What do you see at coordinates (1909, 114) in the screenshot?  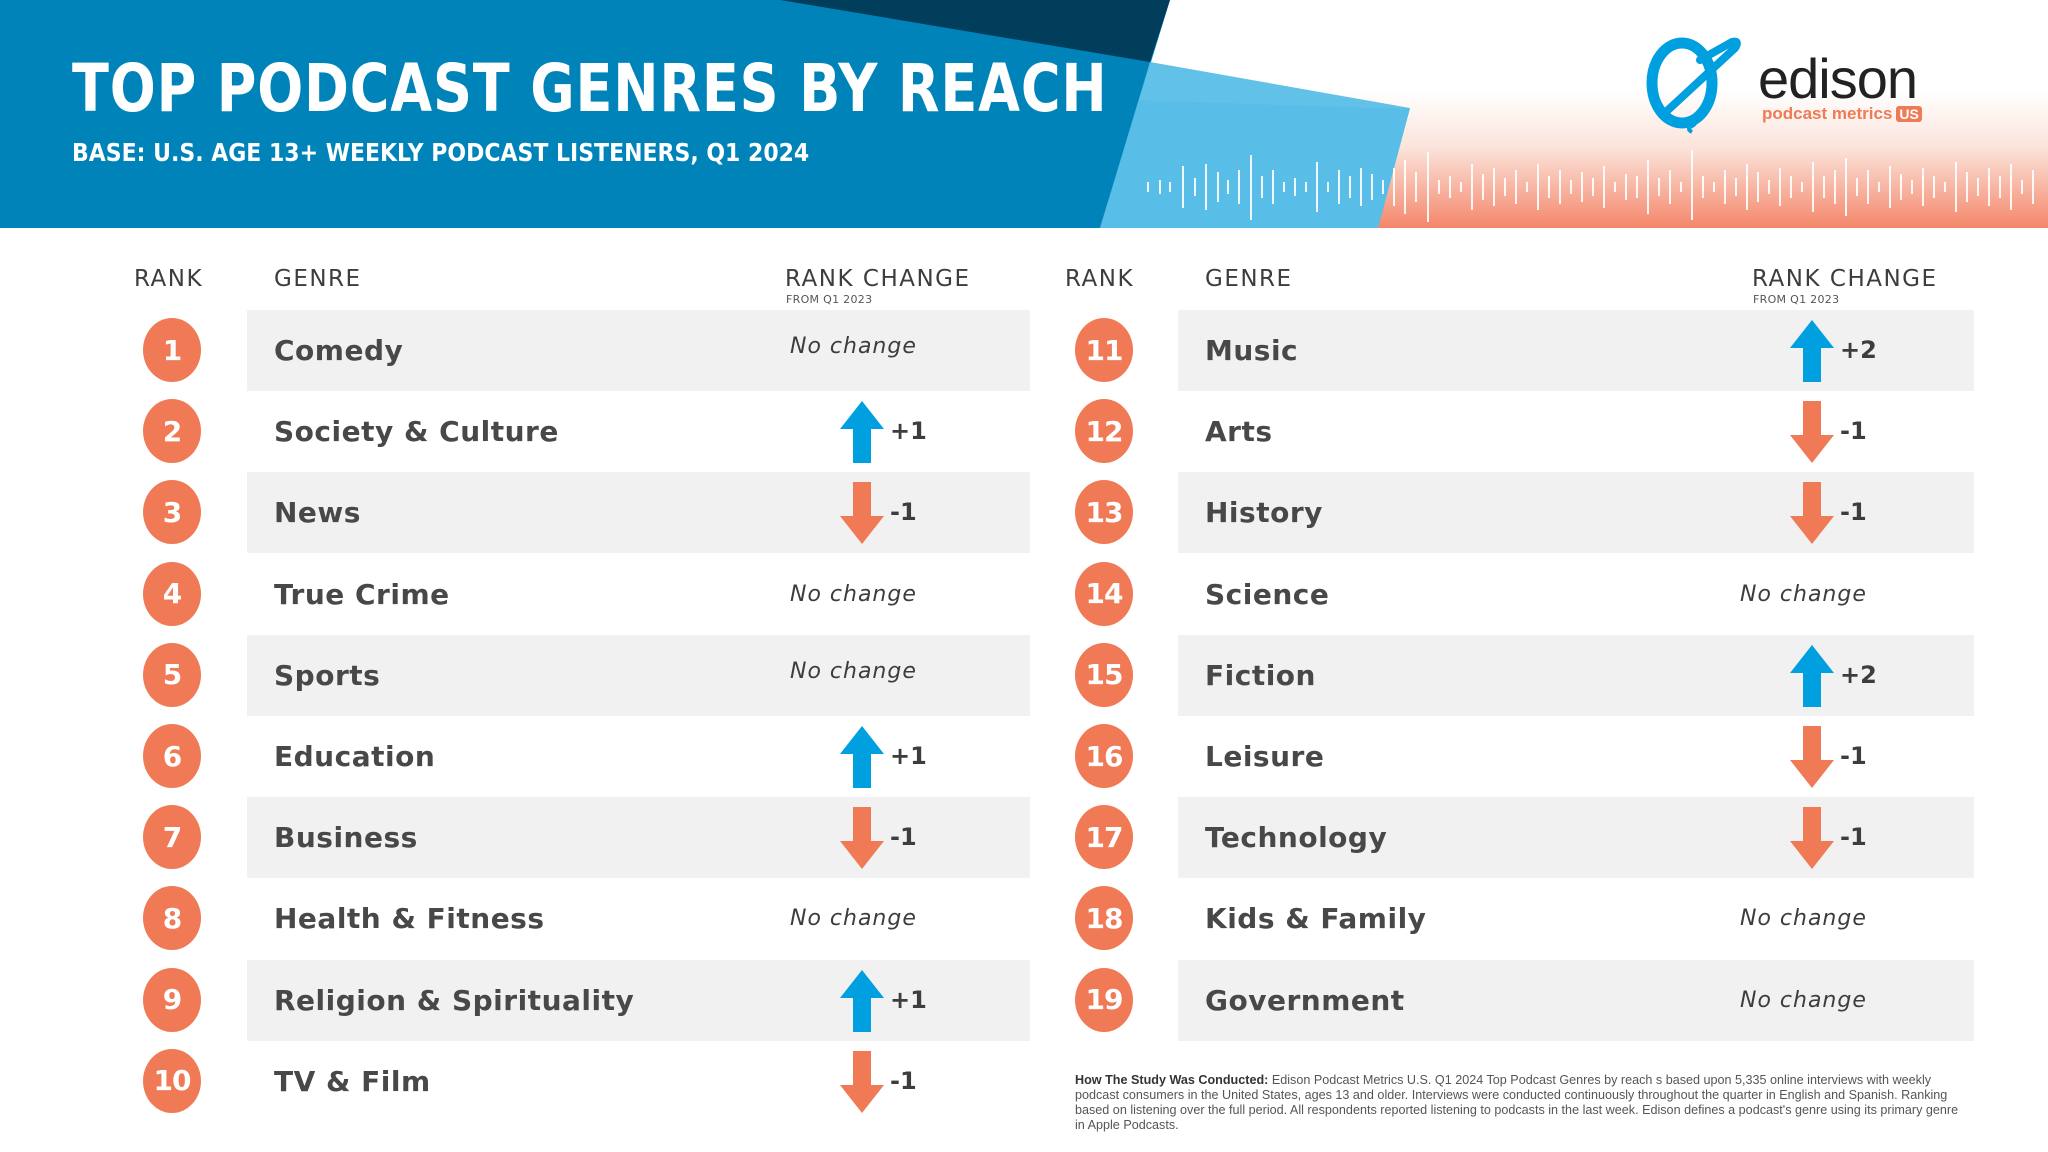 I see `logo-badge: US` at bounding box center [1909, 114].